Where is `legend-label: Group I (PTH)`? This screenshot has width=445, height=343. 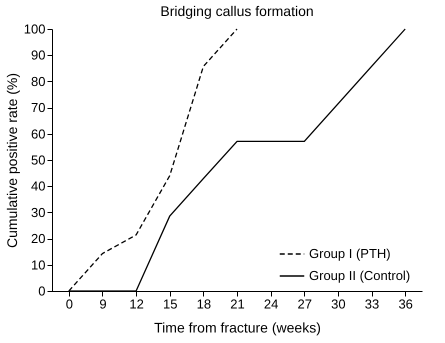
legend-label: Group I (PTH) is located at coordinates (350, 253).